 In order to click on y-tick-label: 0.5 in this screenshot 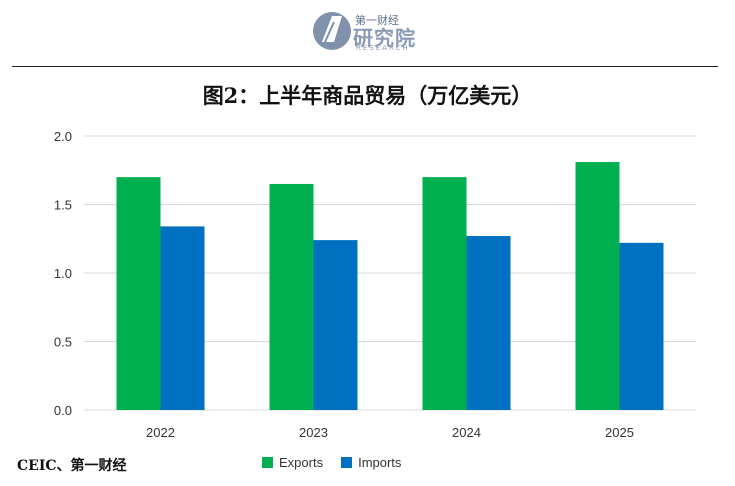, I will do `click(63, 342)`.